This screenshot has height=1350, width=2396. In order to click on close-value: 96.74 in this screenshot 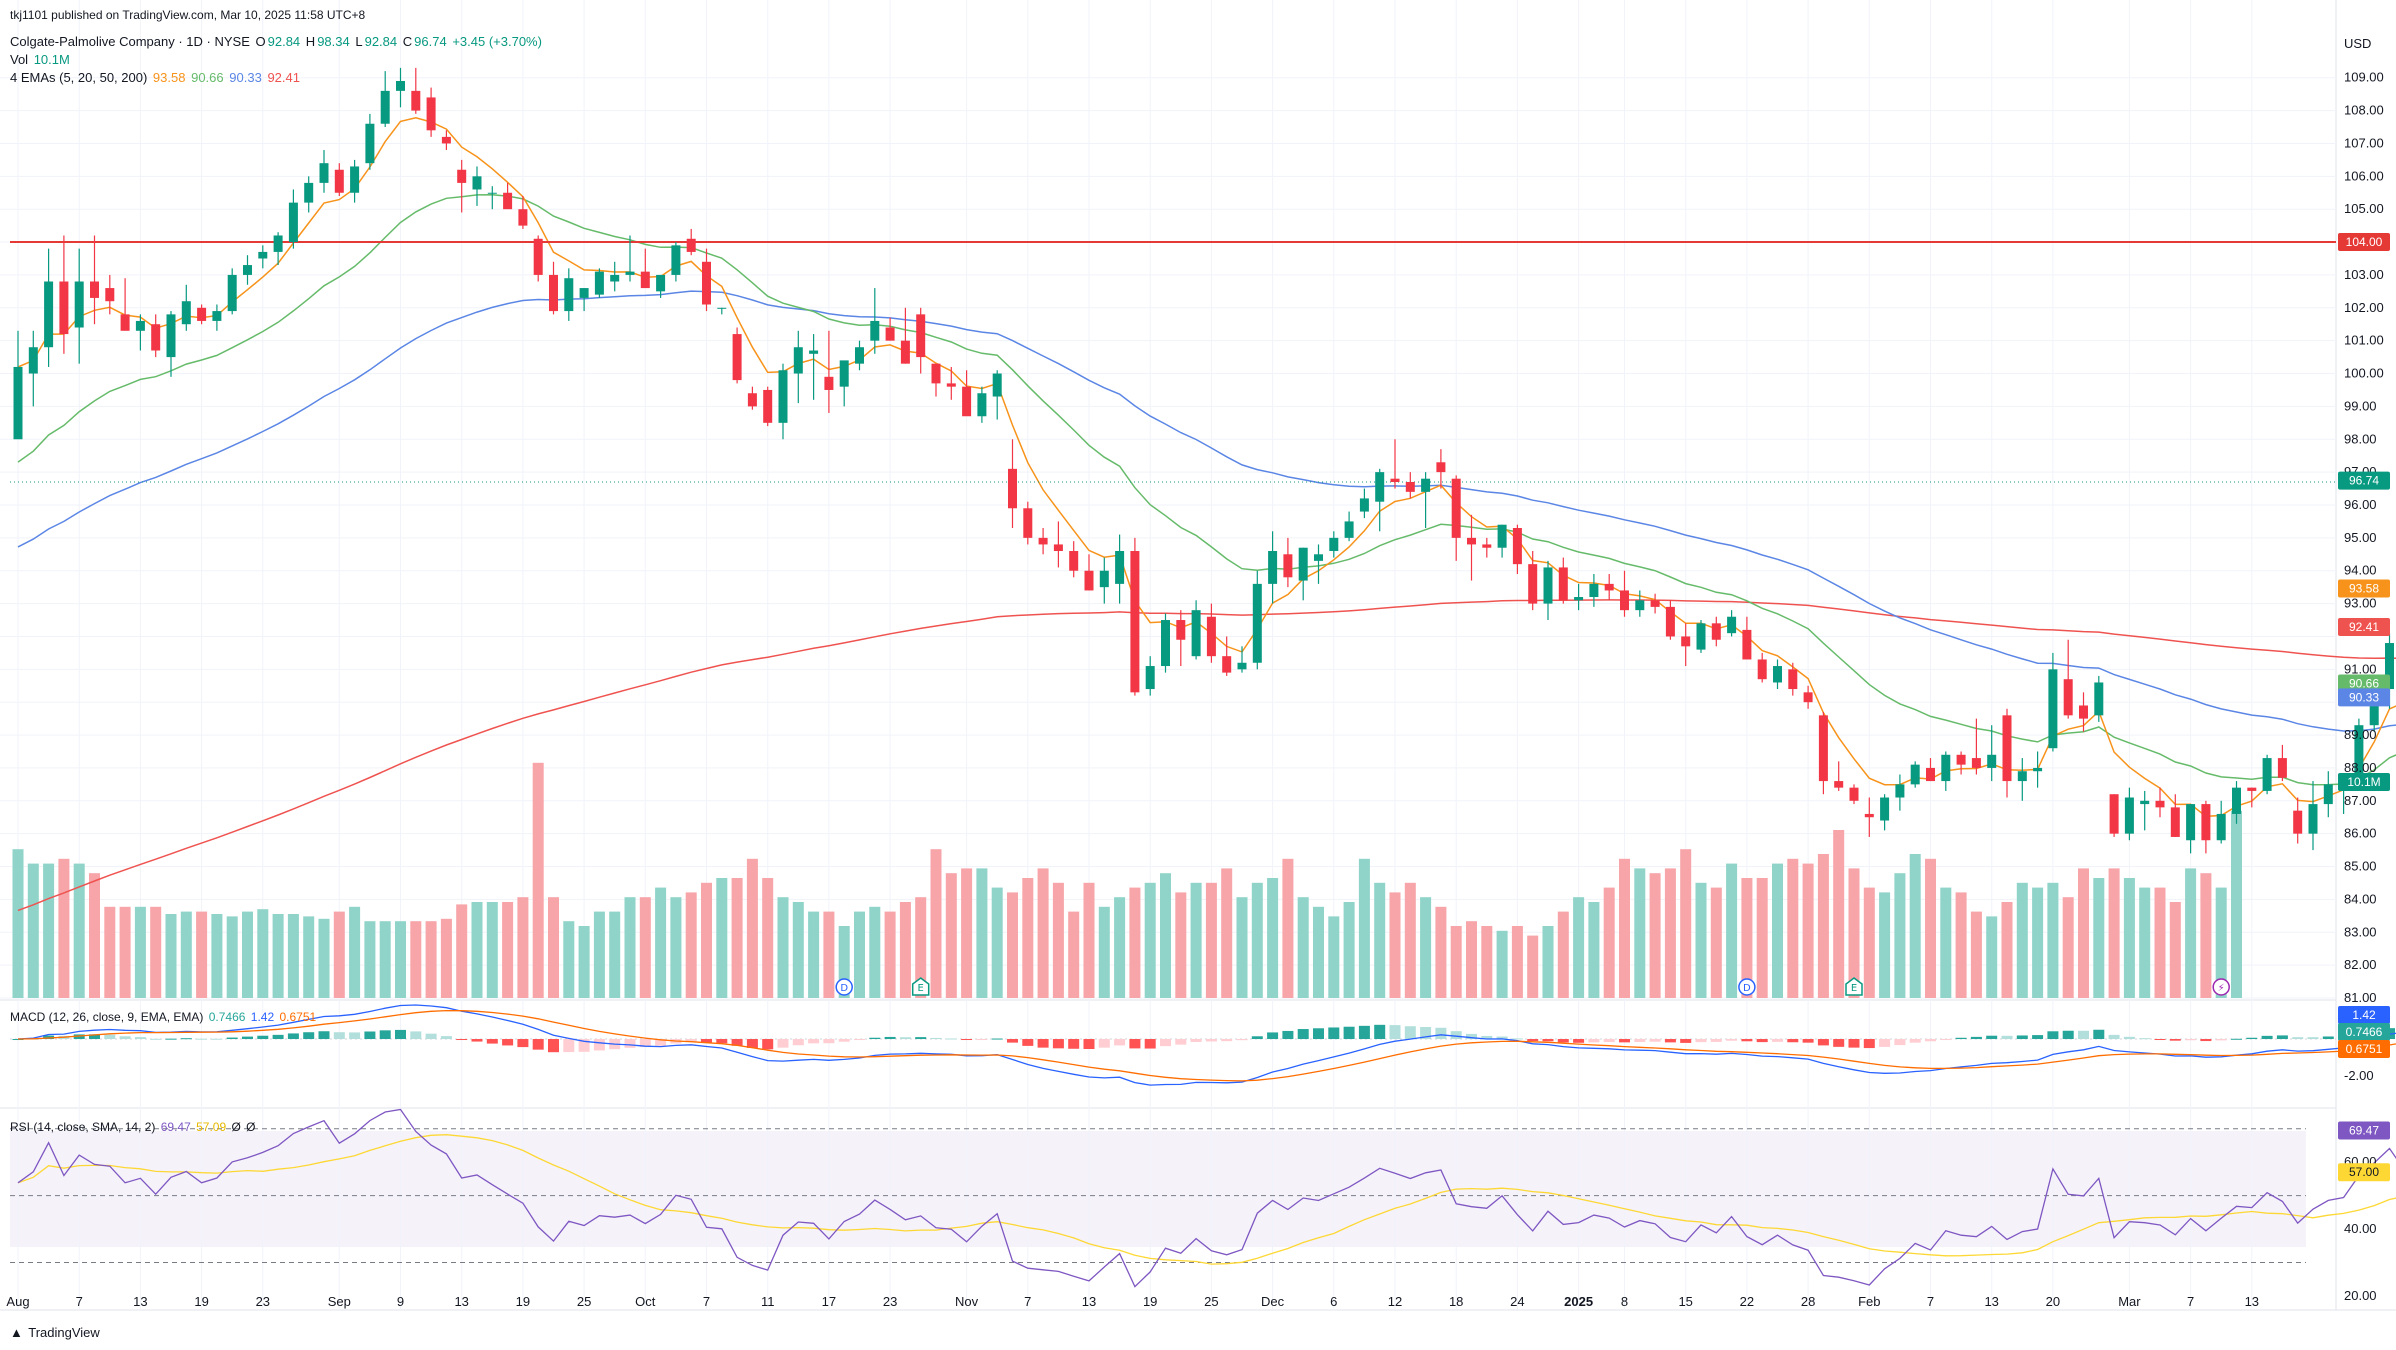, I will do `click(430, 41)`.